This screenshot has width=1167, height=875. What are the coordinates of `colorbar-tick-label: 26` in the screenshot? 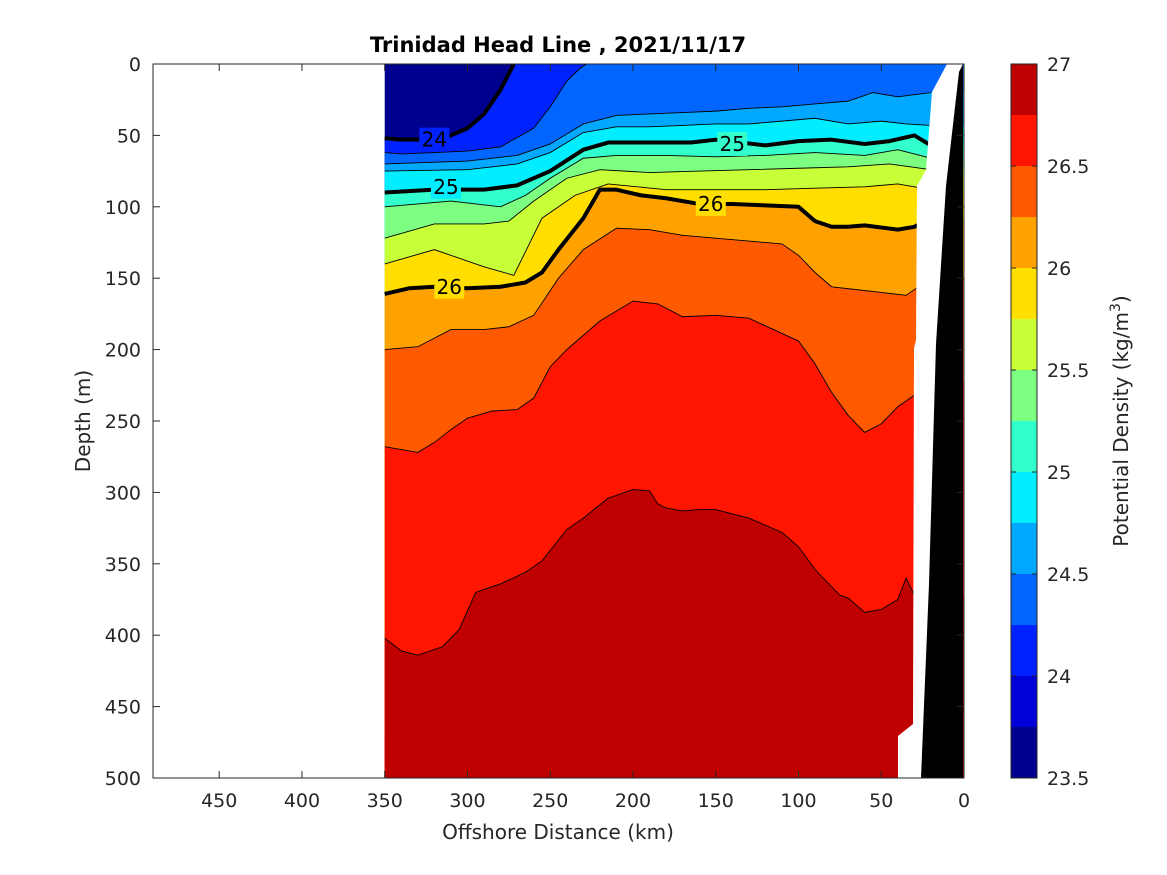 It's located at (1059, 269).